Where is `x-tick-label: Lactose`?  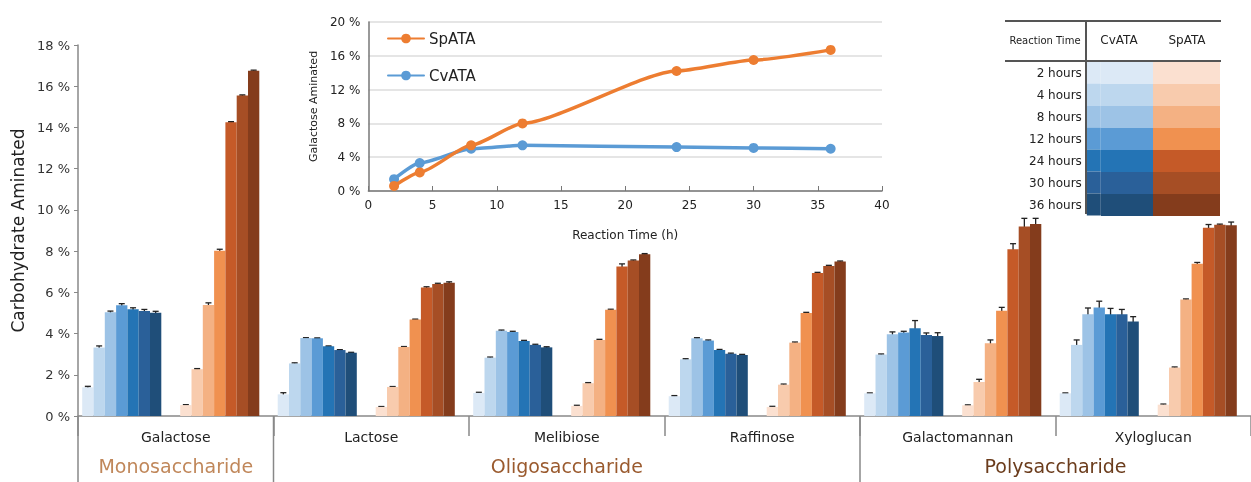 x-tick-label: Lactose is located at coordinates (371, 437).